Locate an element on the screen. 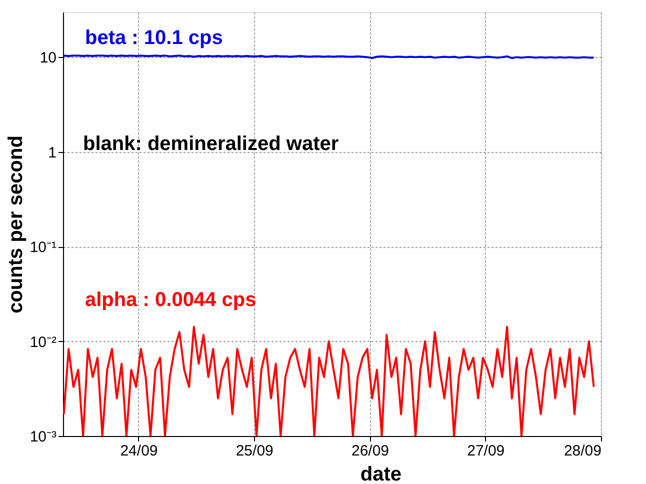 This screenshot has width=646, height=484. series-label: beta : 10.1 cps is located at coordinates (154, 38).